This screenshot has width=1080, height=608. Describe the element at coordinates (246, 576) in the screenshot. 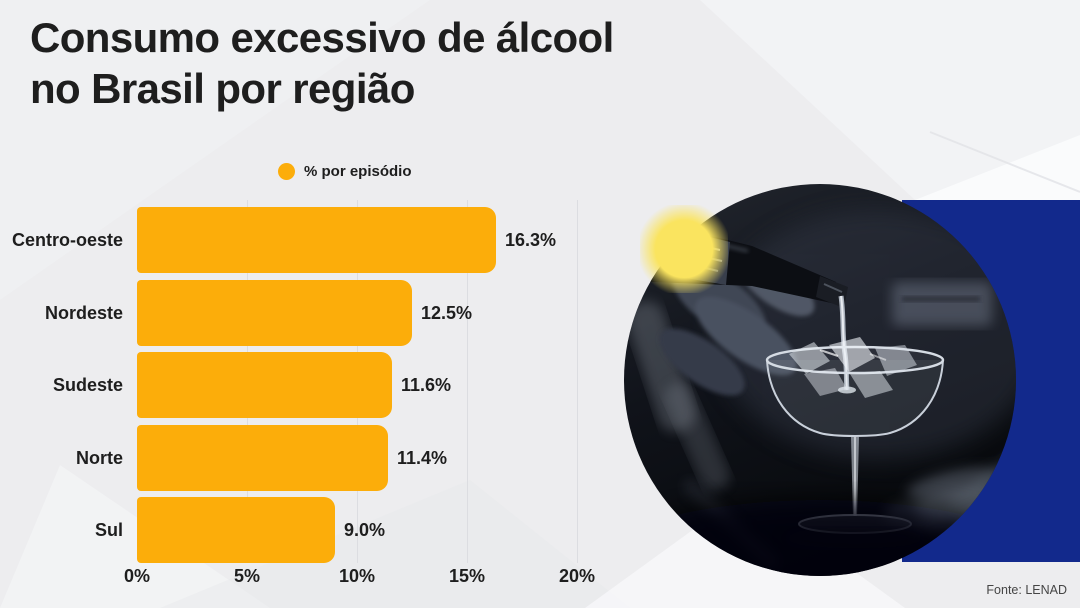

I see `x-axis-tick: 5%` at that location.